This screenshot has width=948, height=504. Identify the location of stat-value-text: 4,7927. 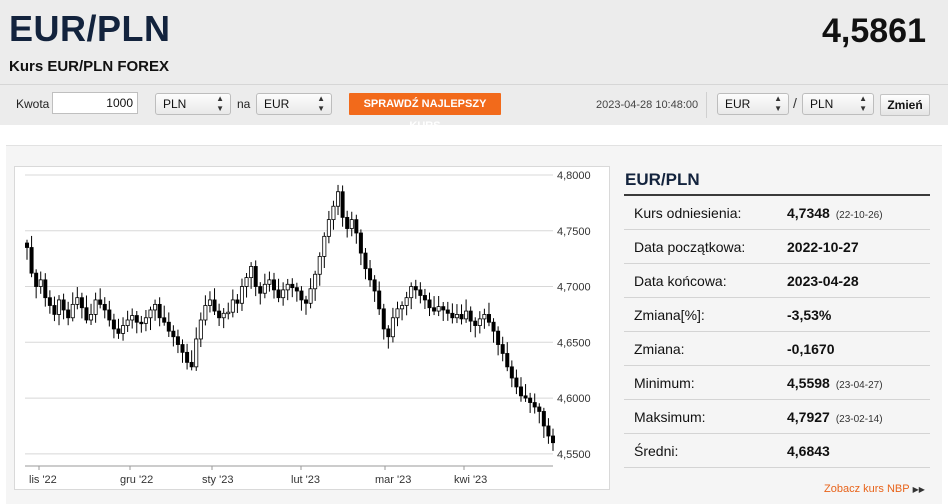
(808, 417).